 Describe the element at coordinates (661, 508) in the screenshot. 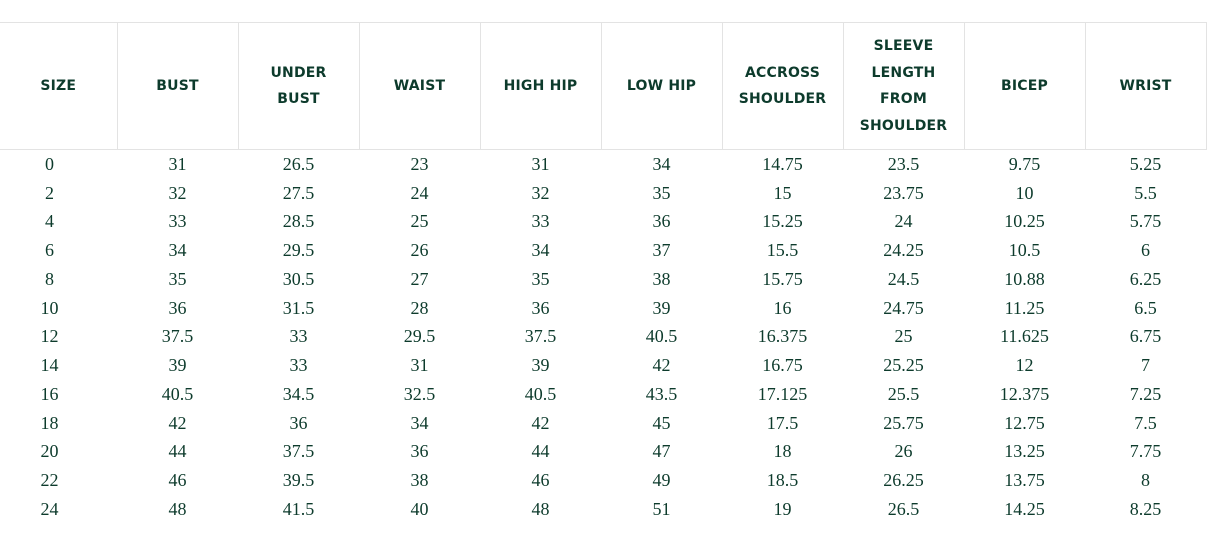

I see `cell-low-hip: 51` at that location.